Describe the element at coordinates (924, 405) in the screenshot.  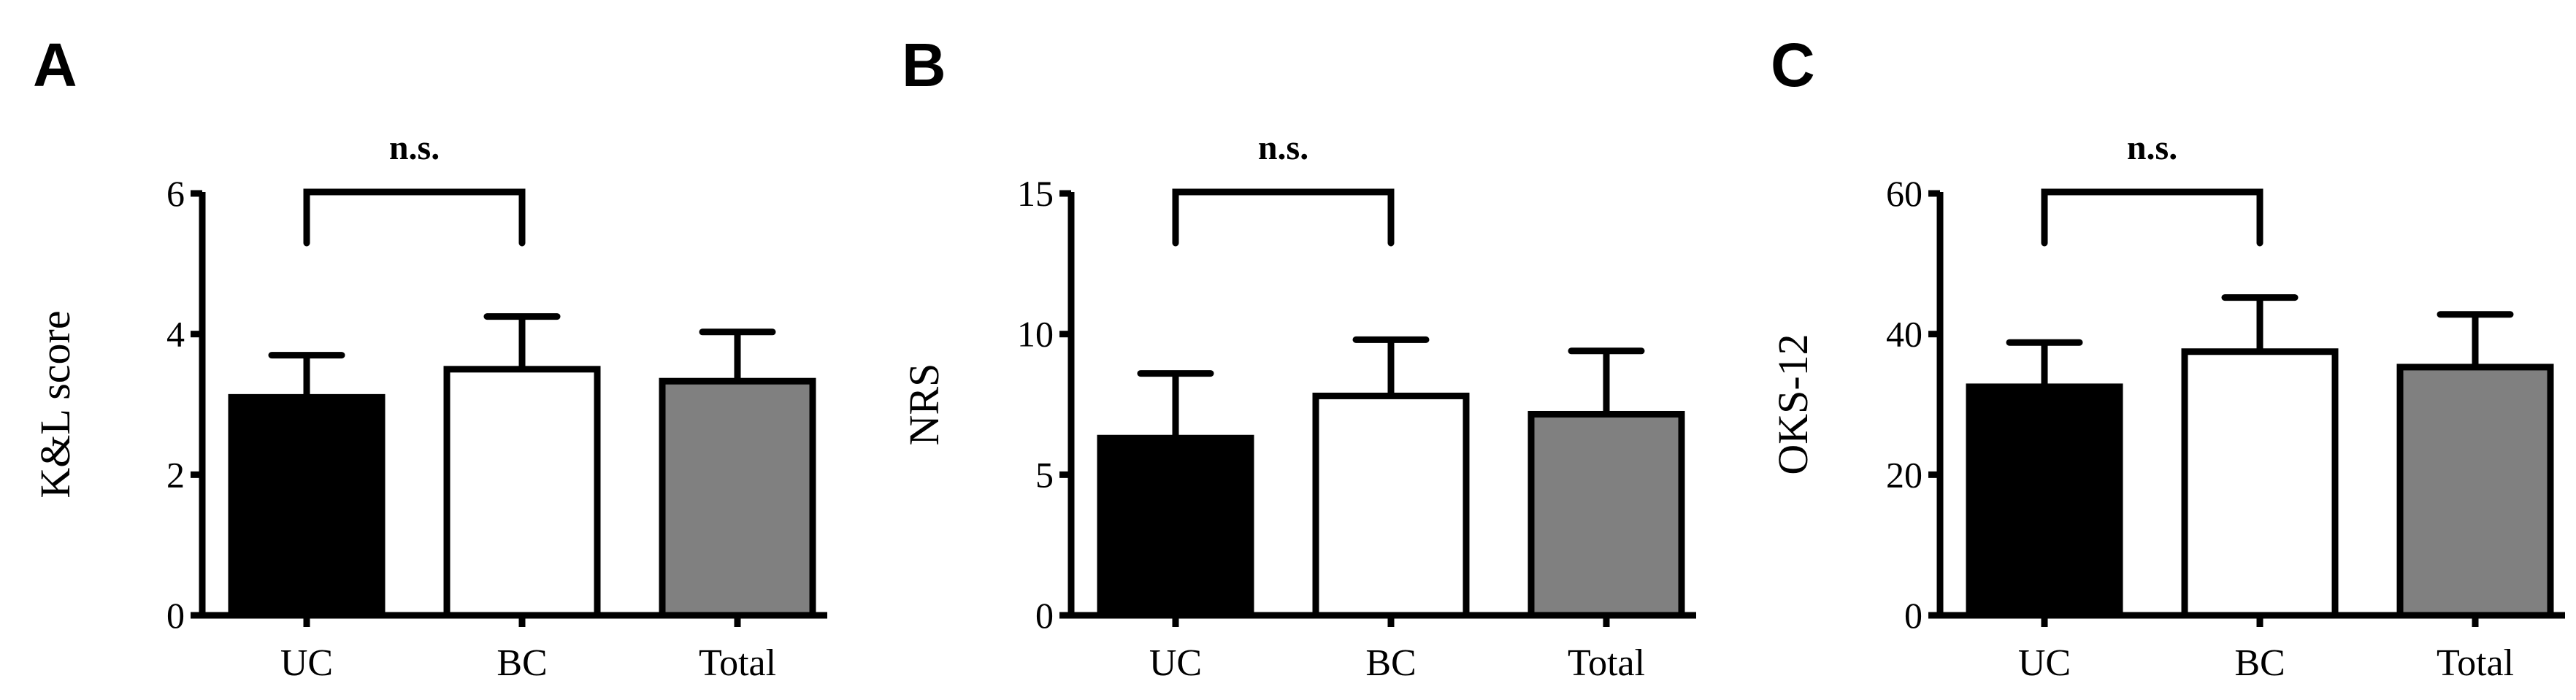
I see `y-axis-label: NRS` at that location.